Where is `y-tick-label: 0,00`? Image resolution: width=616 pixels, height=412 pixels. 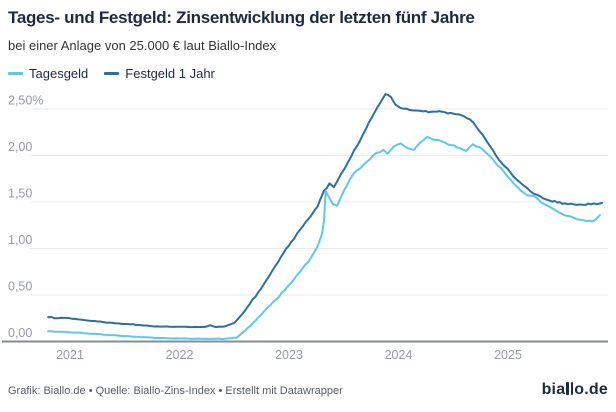
y-tick-label: 0,00 is located at coordinates (20, 333).